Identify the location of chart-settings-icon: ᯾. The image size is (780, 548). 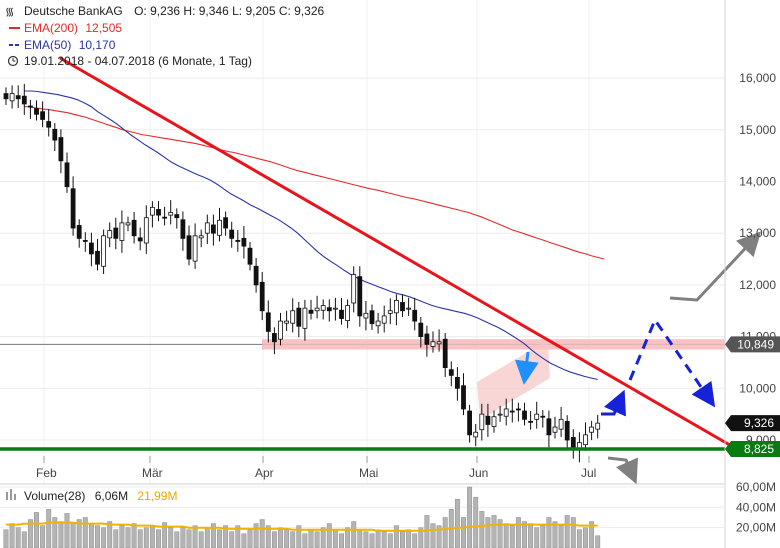
(9, 12).